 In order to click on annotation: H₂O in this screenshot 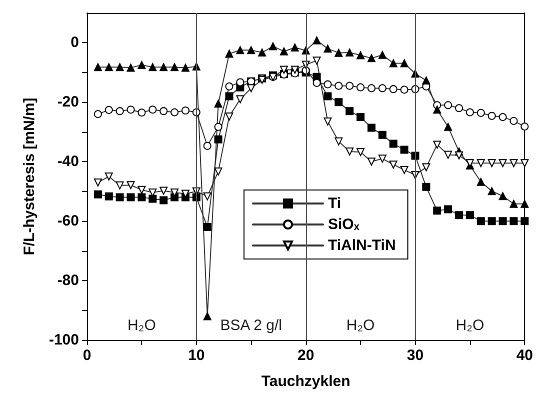, I will do `click(470, 325)`.